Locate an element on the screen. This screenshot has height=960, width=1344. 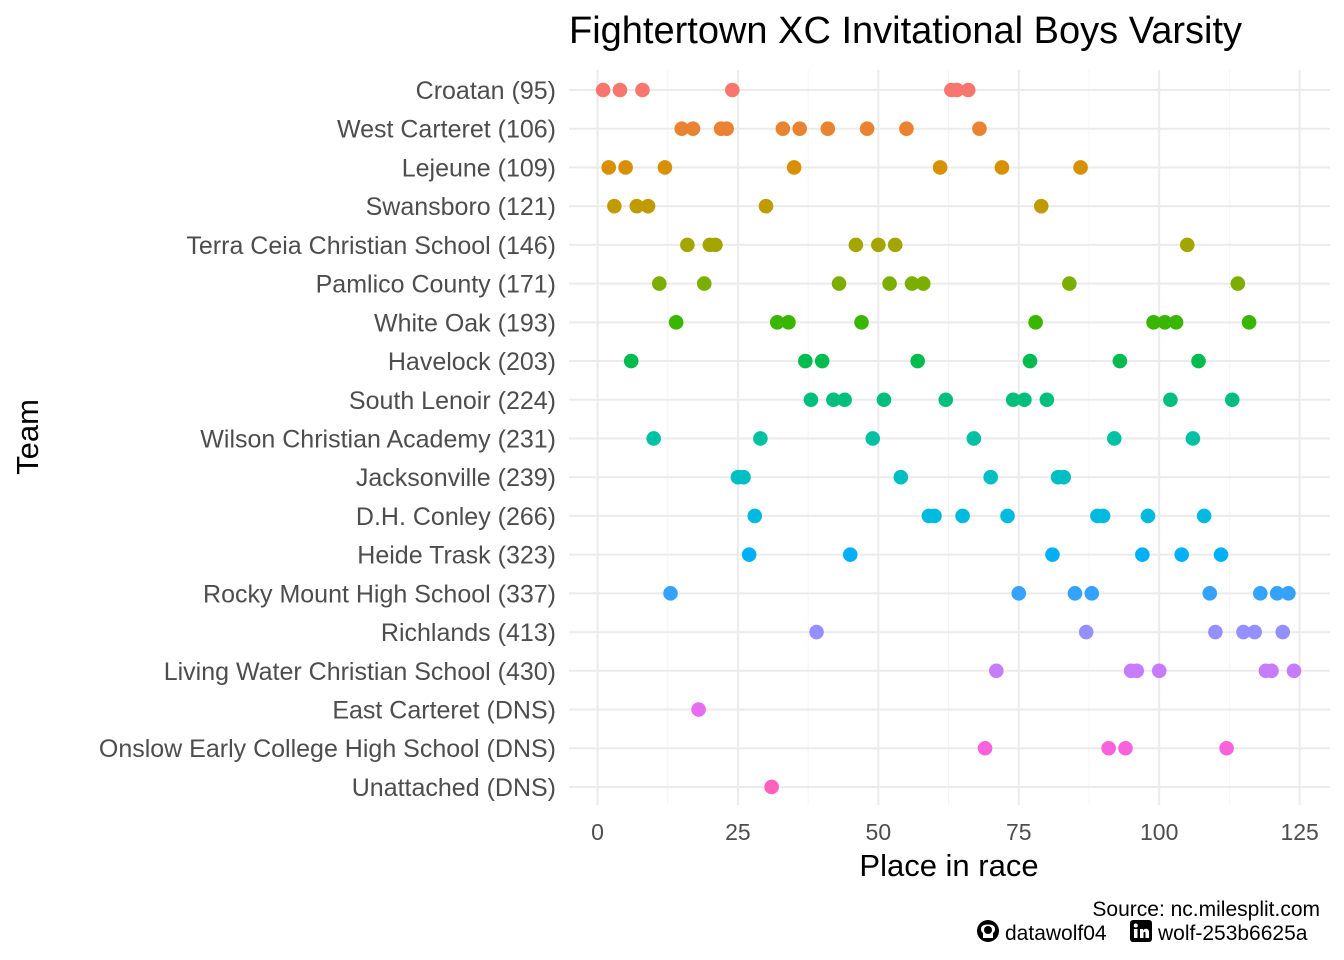
y-tick-label: Unattached (DNS) is located at coordinates (454, 788).